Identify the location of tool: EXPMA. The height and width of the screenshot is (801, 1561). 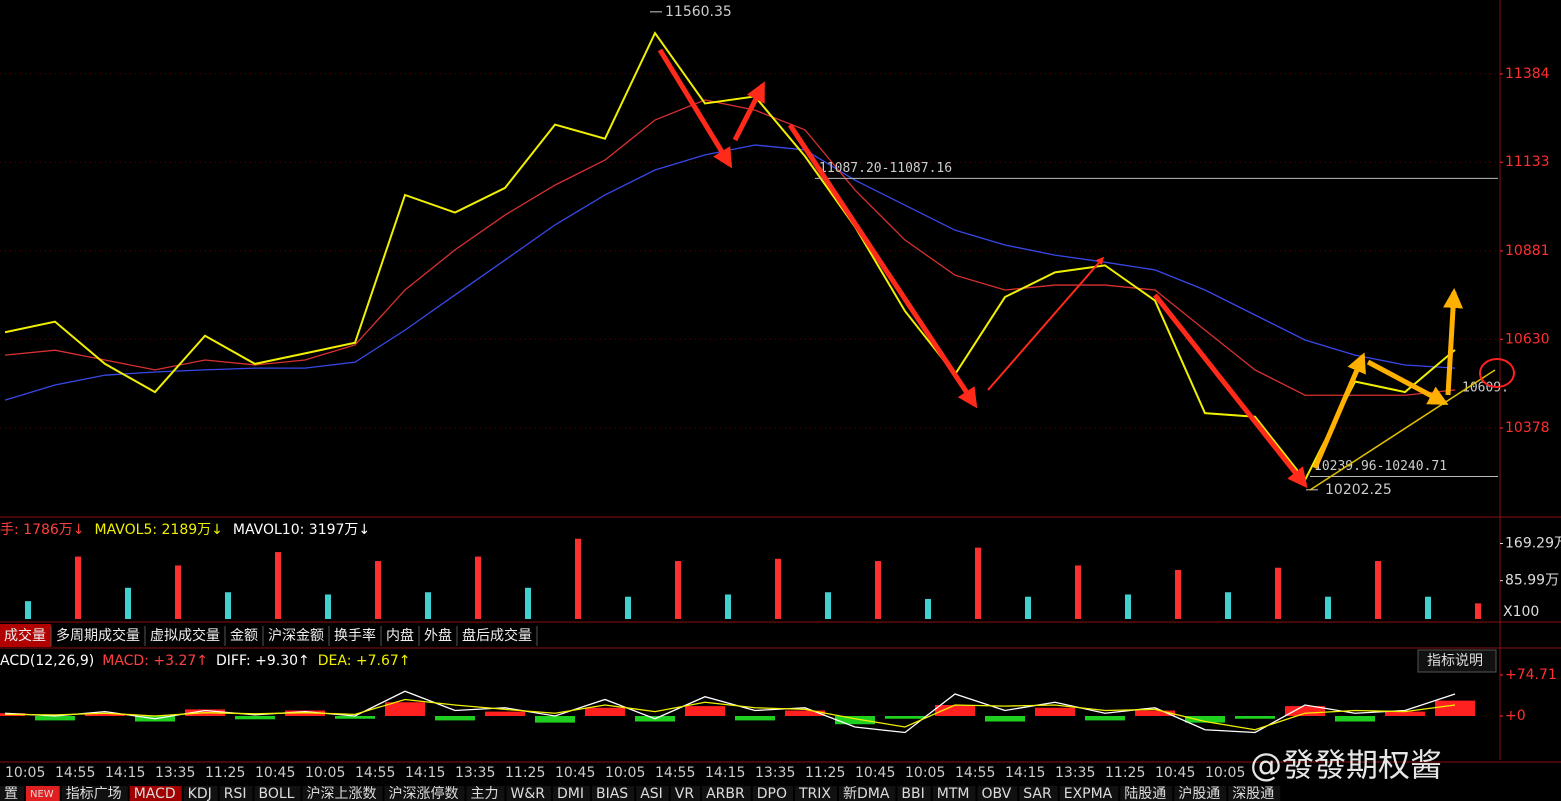
(1088, 793).